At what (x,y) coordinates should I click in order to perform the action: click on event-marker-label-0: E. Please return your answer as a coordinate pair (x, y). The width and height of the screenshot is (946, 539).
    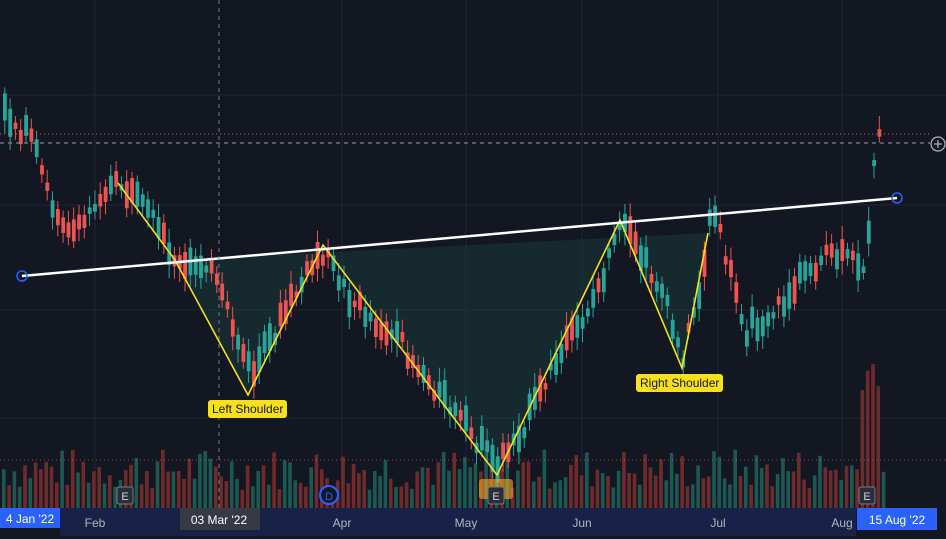
    Looking at the image, I should click on (124, 497).